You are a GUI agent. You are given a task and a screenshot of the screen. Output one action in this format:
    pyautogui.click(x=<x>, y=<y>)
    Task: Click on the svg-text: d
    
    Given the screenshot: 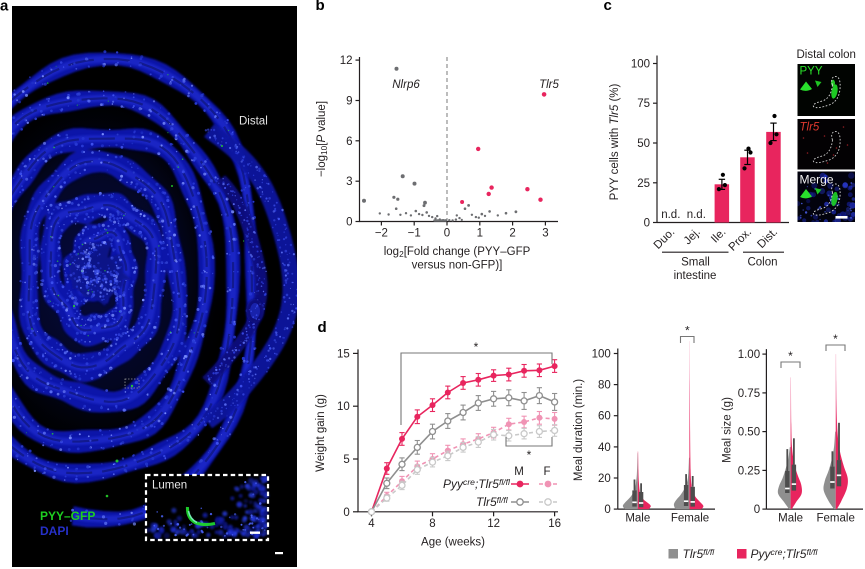 What is the action you would take?
    pyautogui.click(x=322, y=327)
    